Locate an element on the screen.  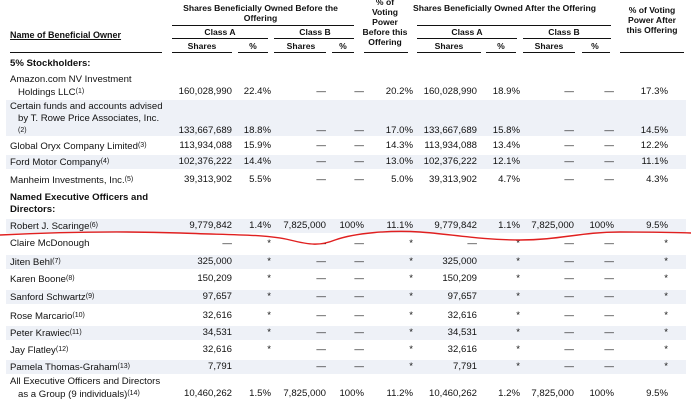
owner-name: as a Group (9 individuals)(14) is located at coordinates (79, 394).